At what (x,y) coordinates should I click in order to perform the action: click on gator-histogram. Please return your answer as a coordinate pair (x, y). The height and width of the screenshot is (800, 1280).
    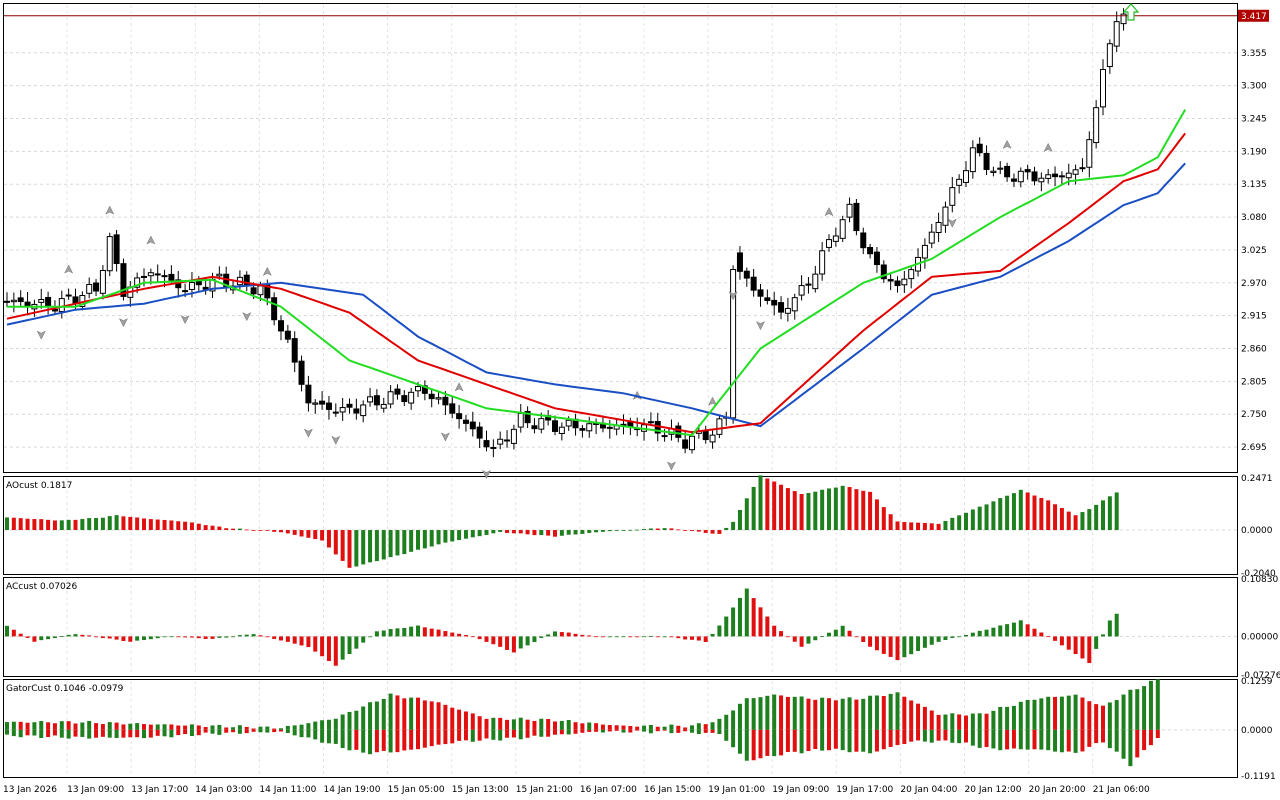
    Looking at the image, I should click on (582, 723).